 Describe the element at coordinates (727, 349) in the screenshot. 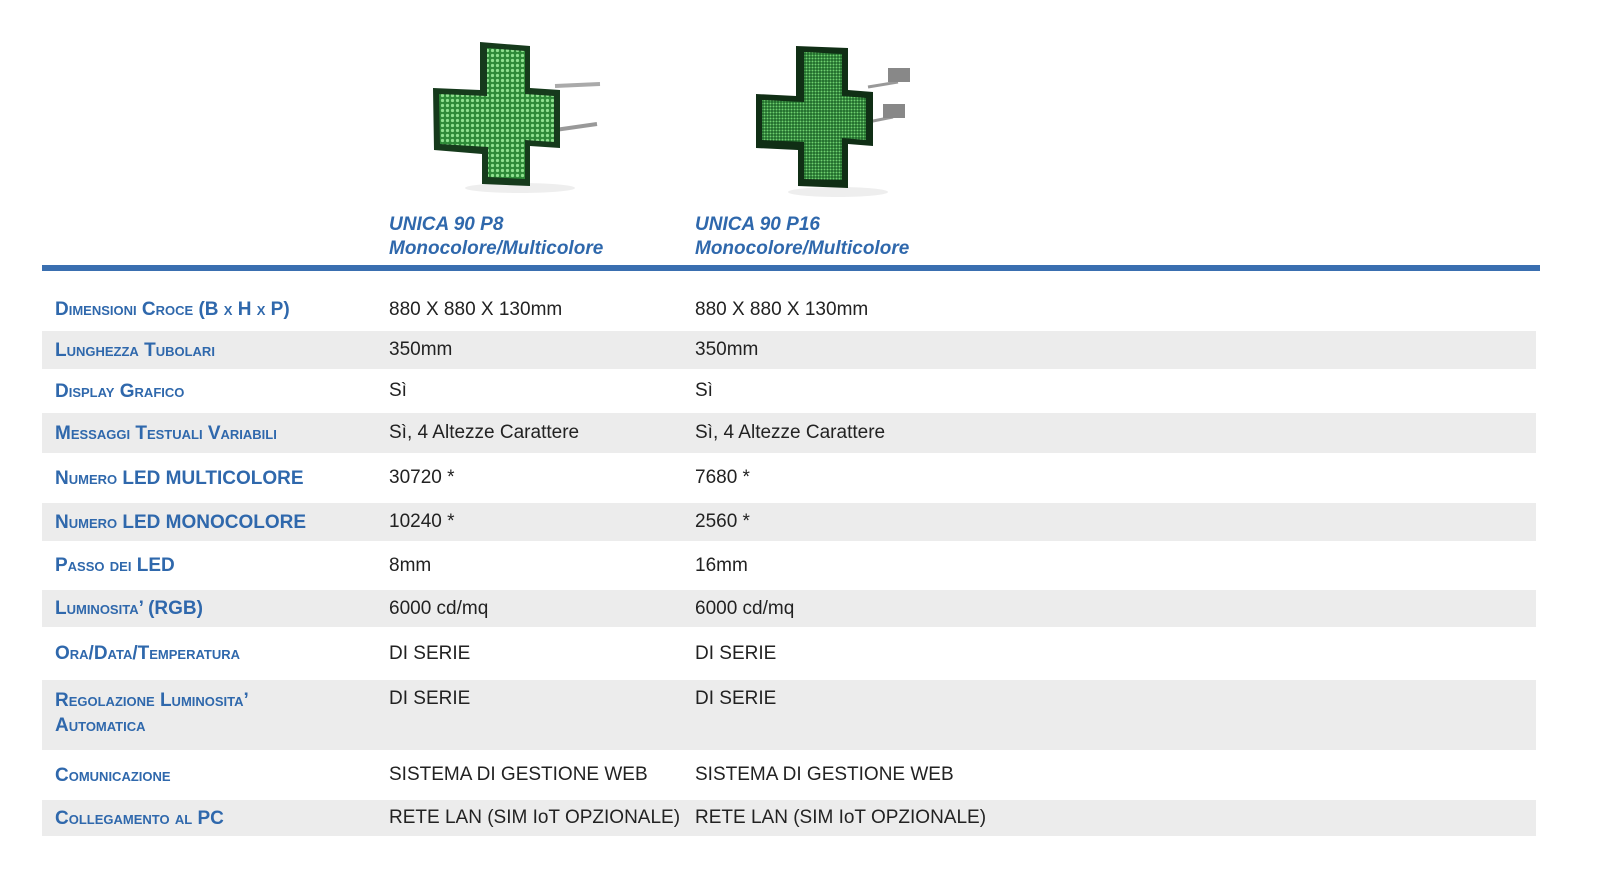

I see `value-p16: 350mm` at that location.